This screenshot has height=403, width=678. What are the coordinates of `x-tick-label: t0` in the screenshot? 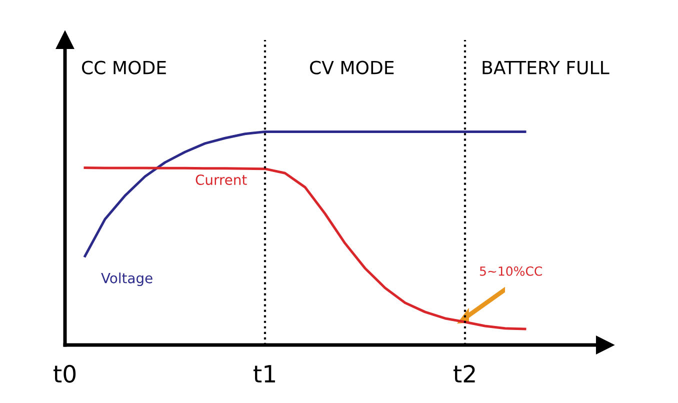 It's located at (64, 373).